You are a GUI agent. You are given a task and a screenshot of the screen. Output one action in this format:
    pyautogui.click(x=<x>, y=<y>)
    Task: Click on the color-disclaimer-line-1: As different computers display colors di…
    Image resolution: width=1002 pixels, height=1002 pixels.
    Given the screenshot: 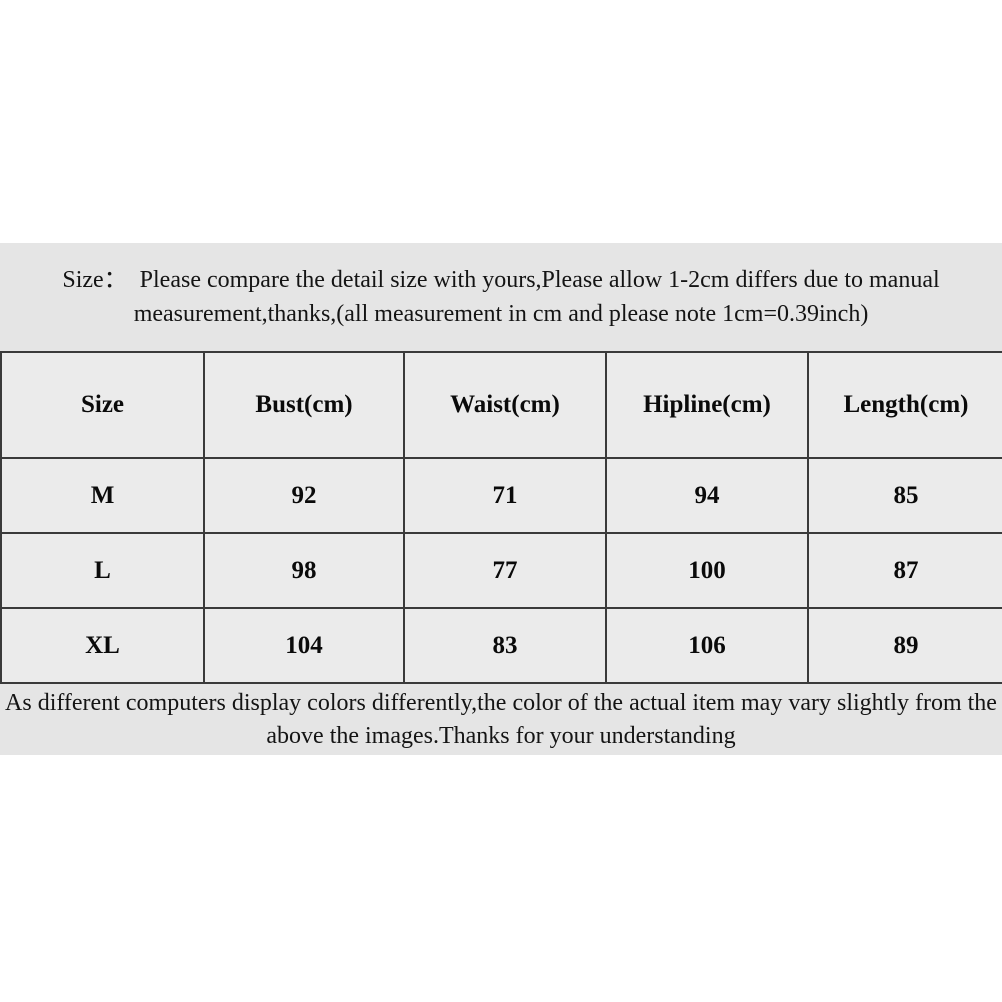 What is the action you would take?
    pyautogui.click(x=501, y=702)
    